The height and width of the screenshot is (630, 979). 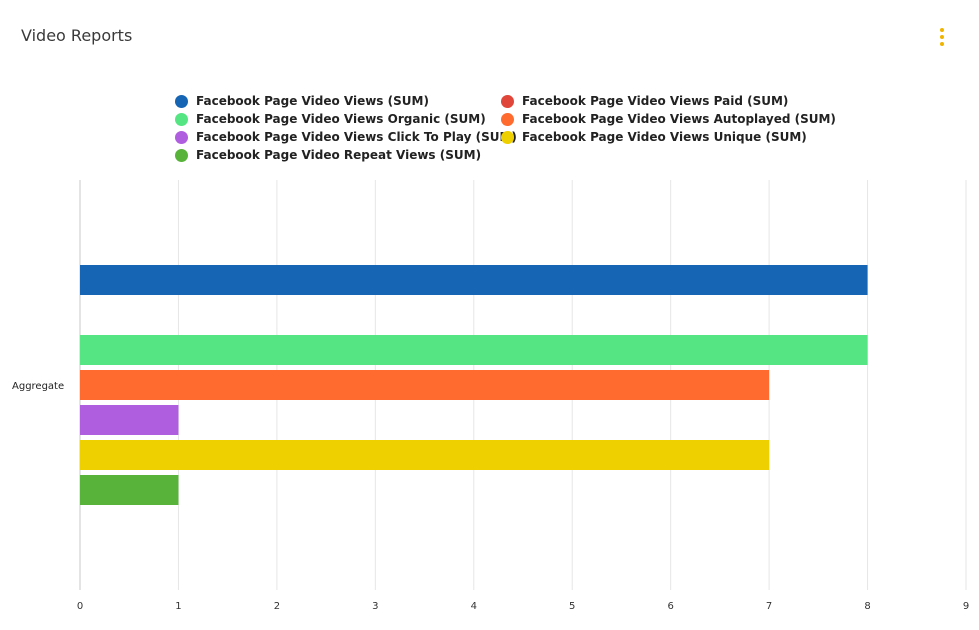 What do you see at coordinates (178, 606) in the screenshot?
I see `x-tick-label: 1` at bounding box center [178, 606].